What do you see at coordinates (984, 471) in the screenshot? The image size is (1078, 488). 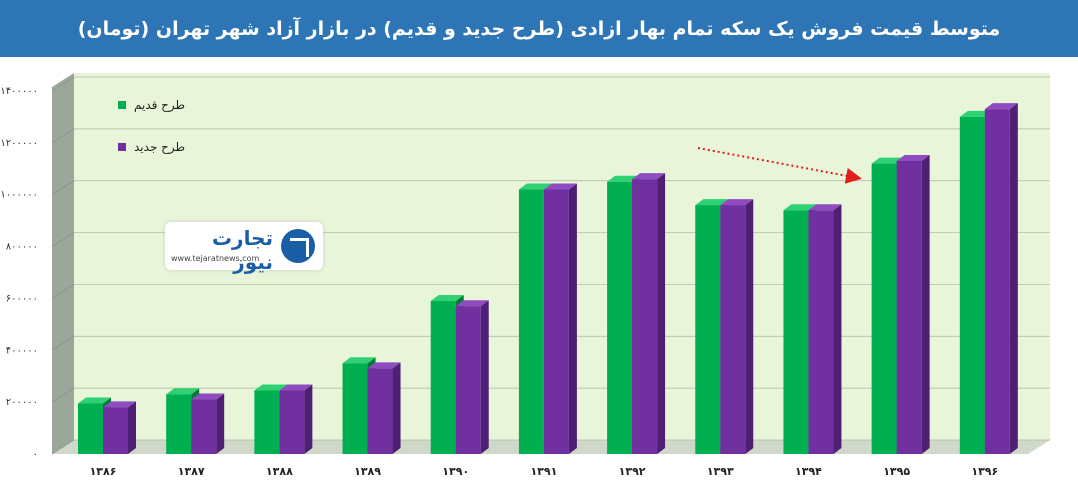 I see `x-tick-label: ۱۳۹۶` at bounding box center [984, 471].